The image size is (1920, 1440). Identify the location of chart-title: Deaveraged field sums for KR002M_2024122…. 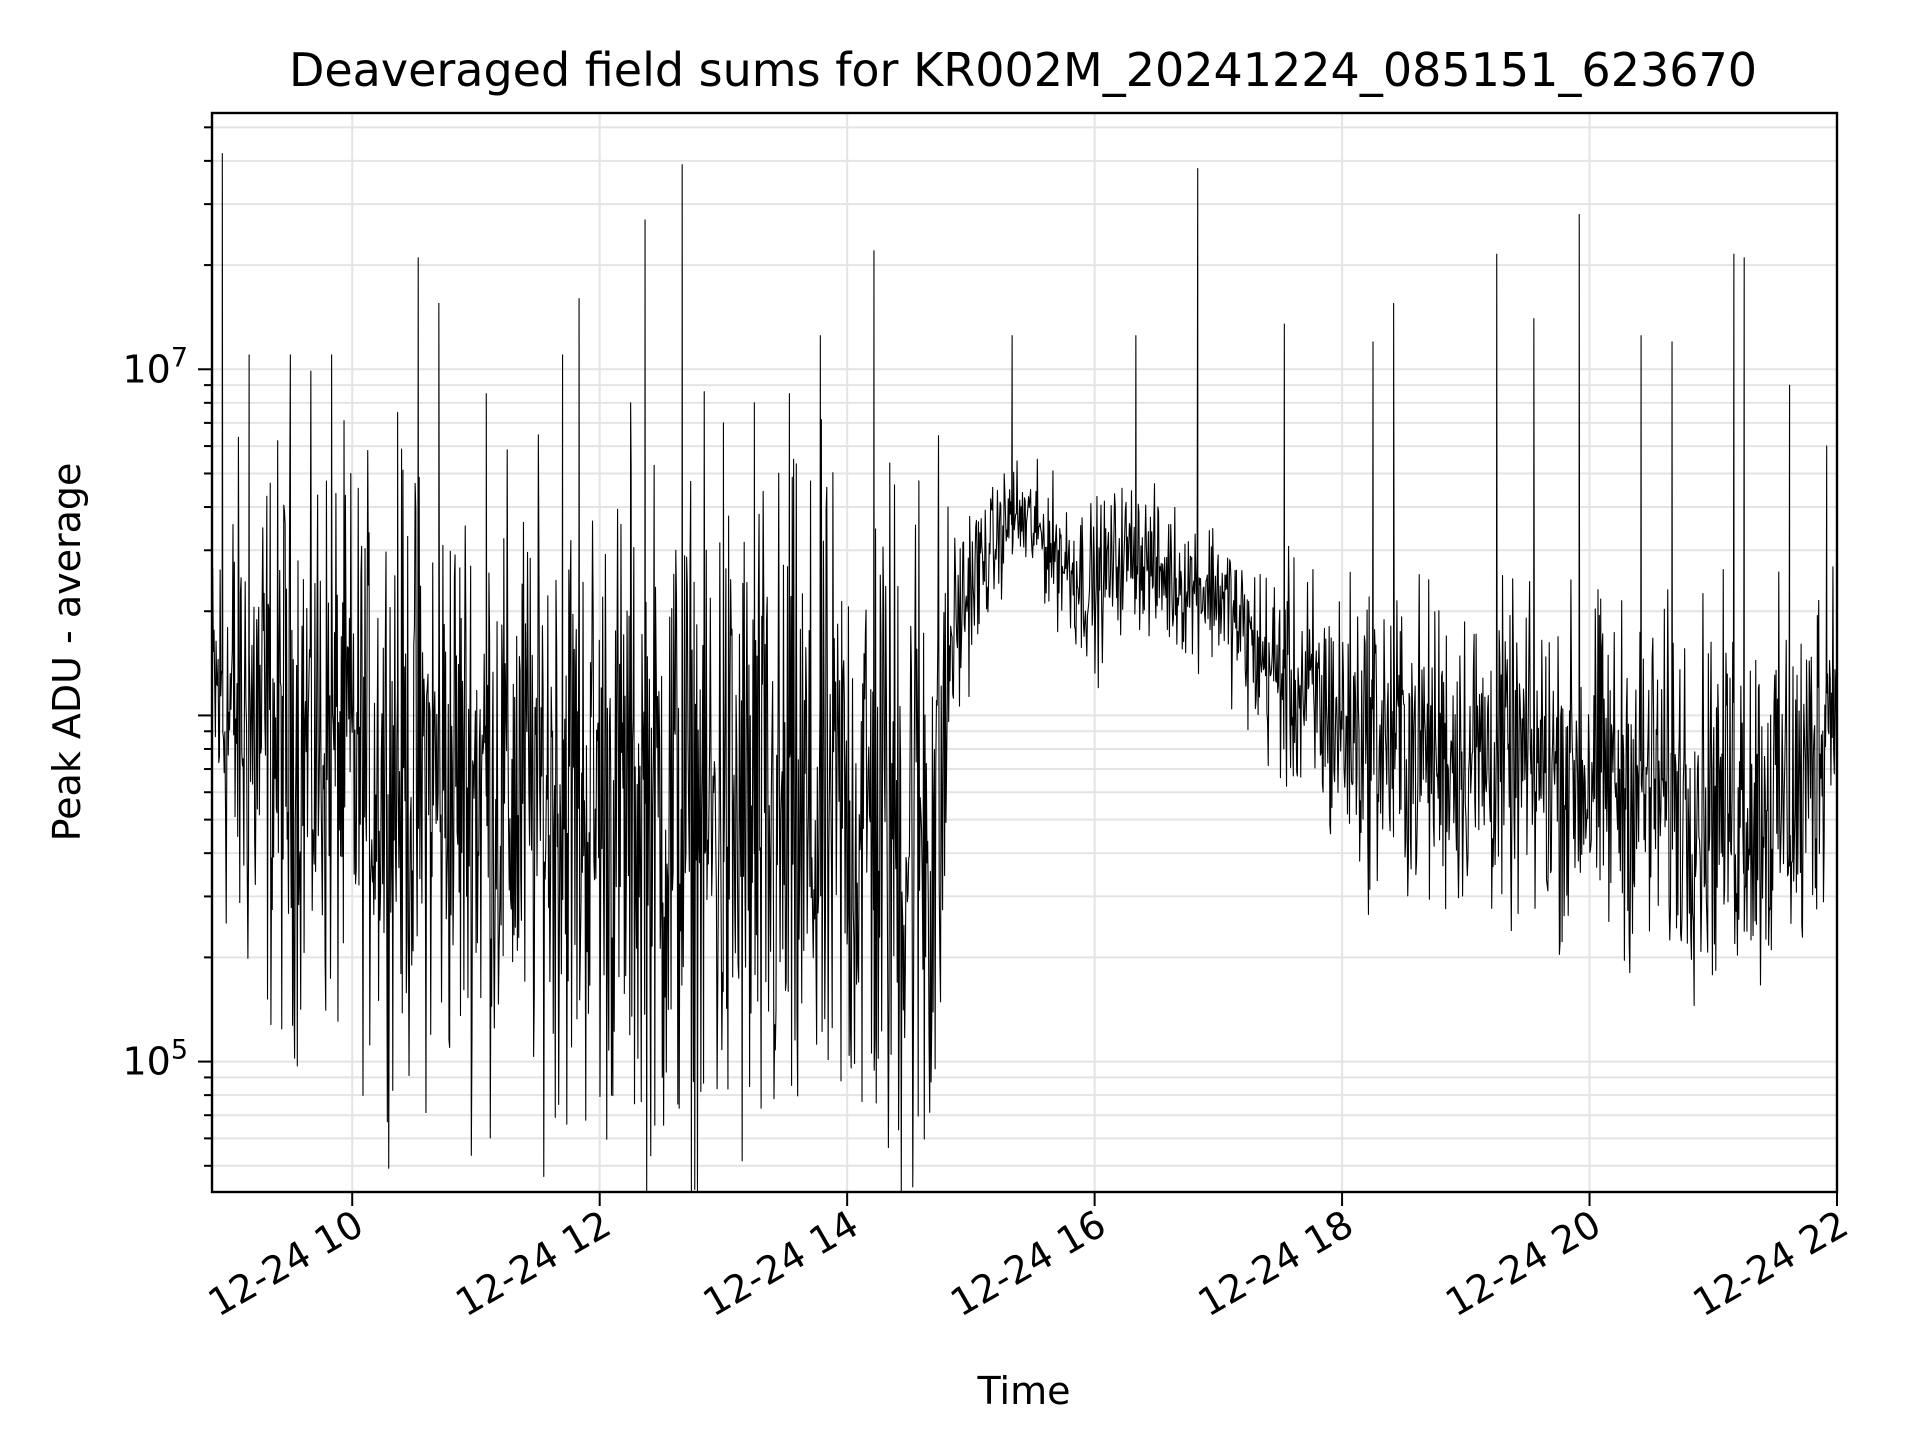
(1023, 70).